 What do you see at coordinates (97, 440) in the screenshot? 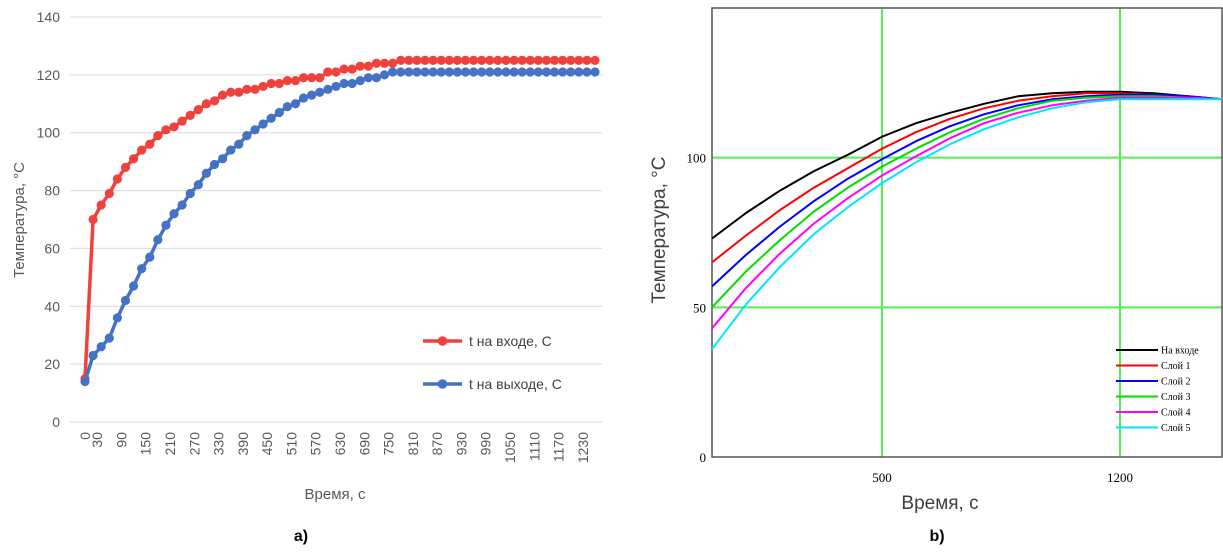
I see `x-tick-label: 30` at bounding box center [97, 440].